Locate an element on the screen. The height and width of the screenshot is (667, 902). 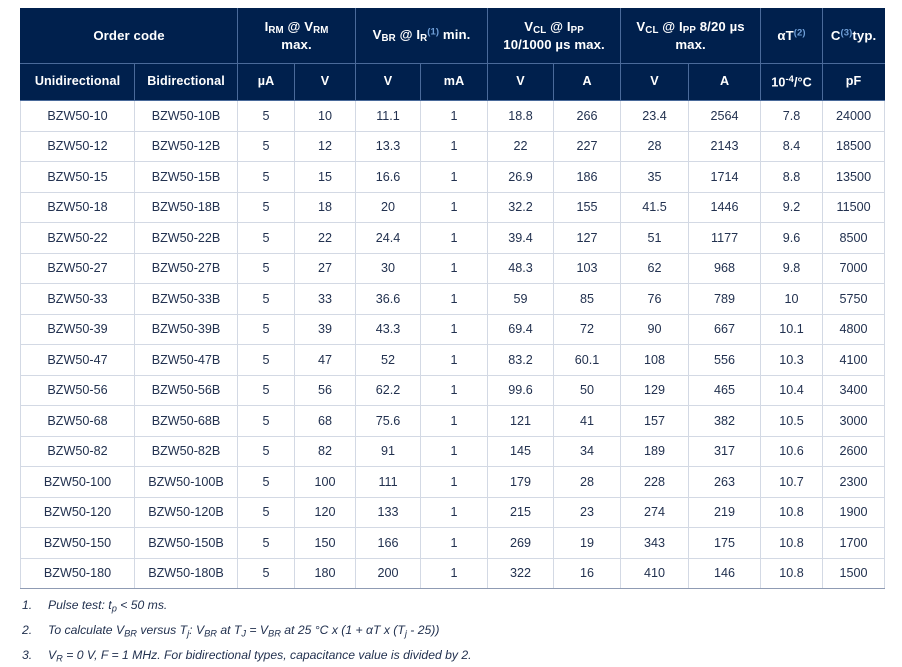
cell-ipp-8-20-a: 1714 is located at coordinates (725, 177).